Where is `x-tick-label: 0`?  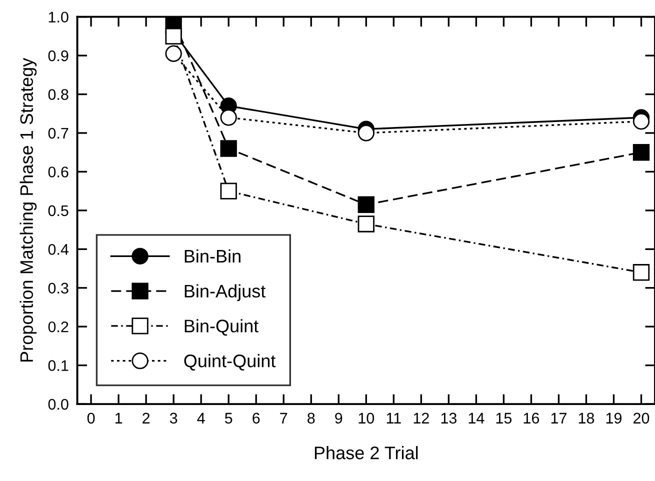
x-tick-label: 0 is located at coordinates (91, 418).